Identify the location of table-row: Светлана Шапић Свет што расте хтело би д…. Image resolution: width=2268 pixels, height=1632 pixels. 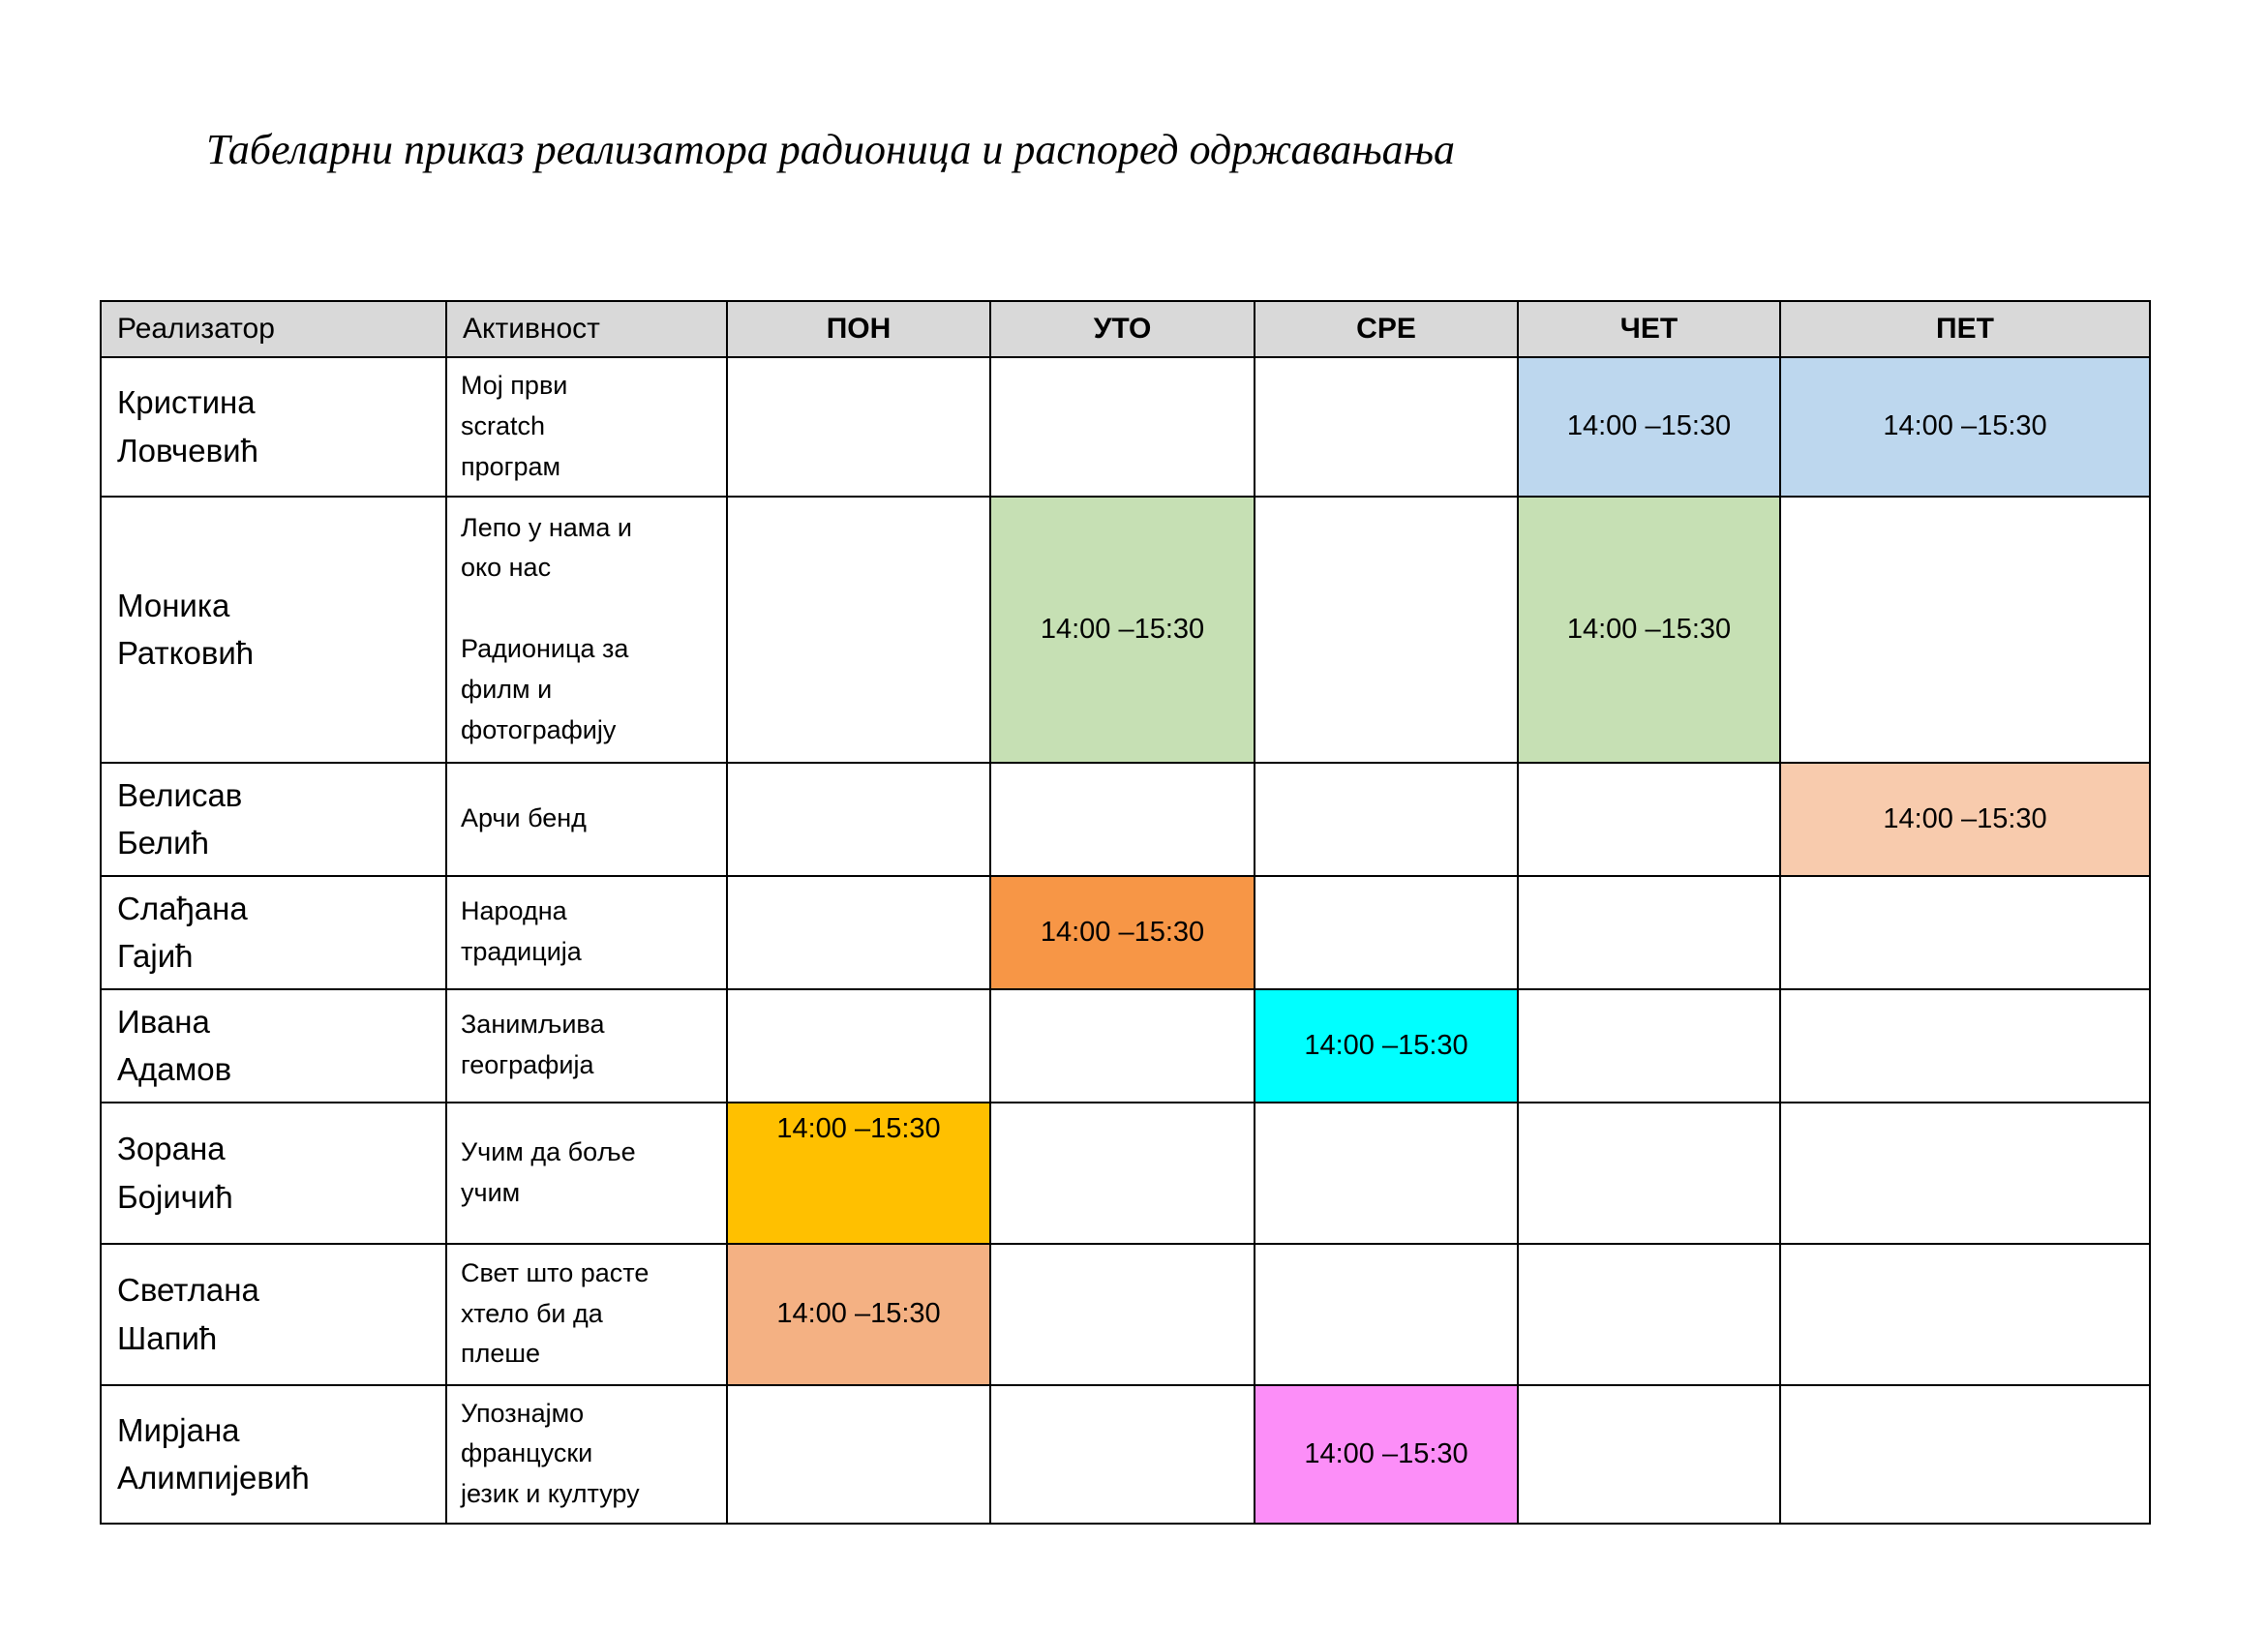
(1125, 1314).